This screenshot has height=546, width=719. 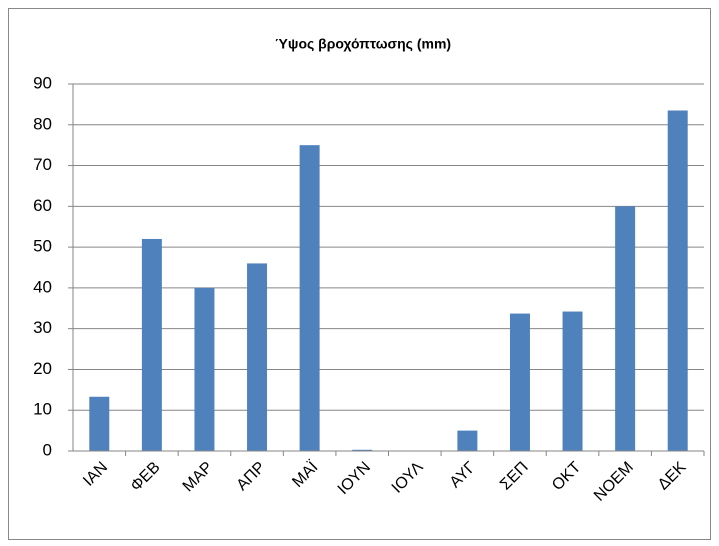 I want to click on y-tick-label: 10, so click(x=42, y=409).